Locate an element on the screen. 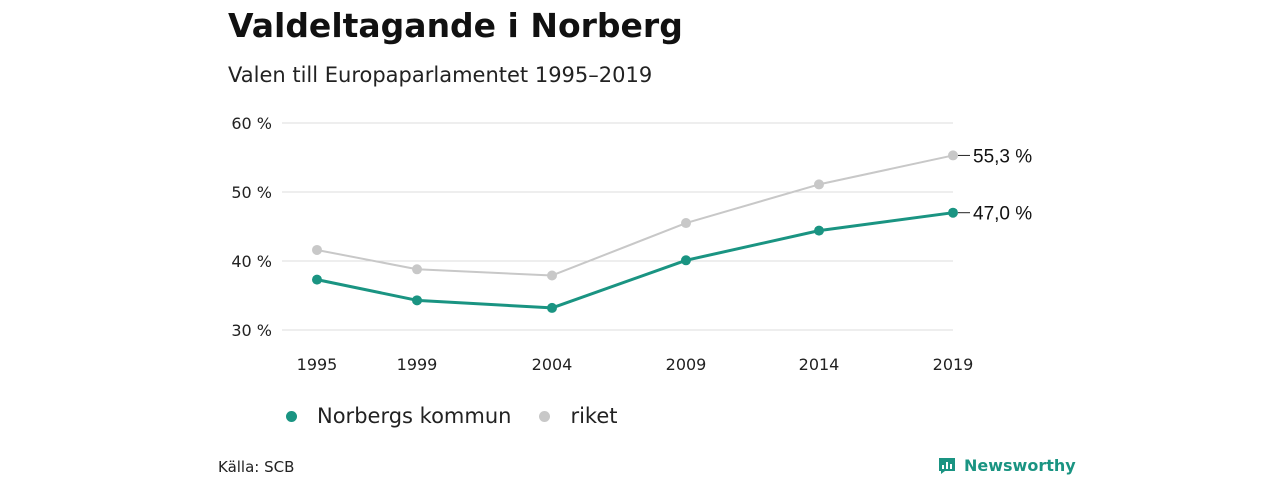 Image resolution: width=1280 pixels, height=480 pixels. series-line-riket is located at coordinates (635, 215).